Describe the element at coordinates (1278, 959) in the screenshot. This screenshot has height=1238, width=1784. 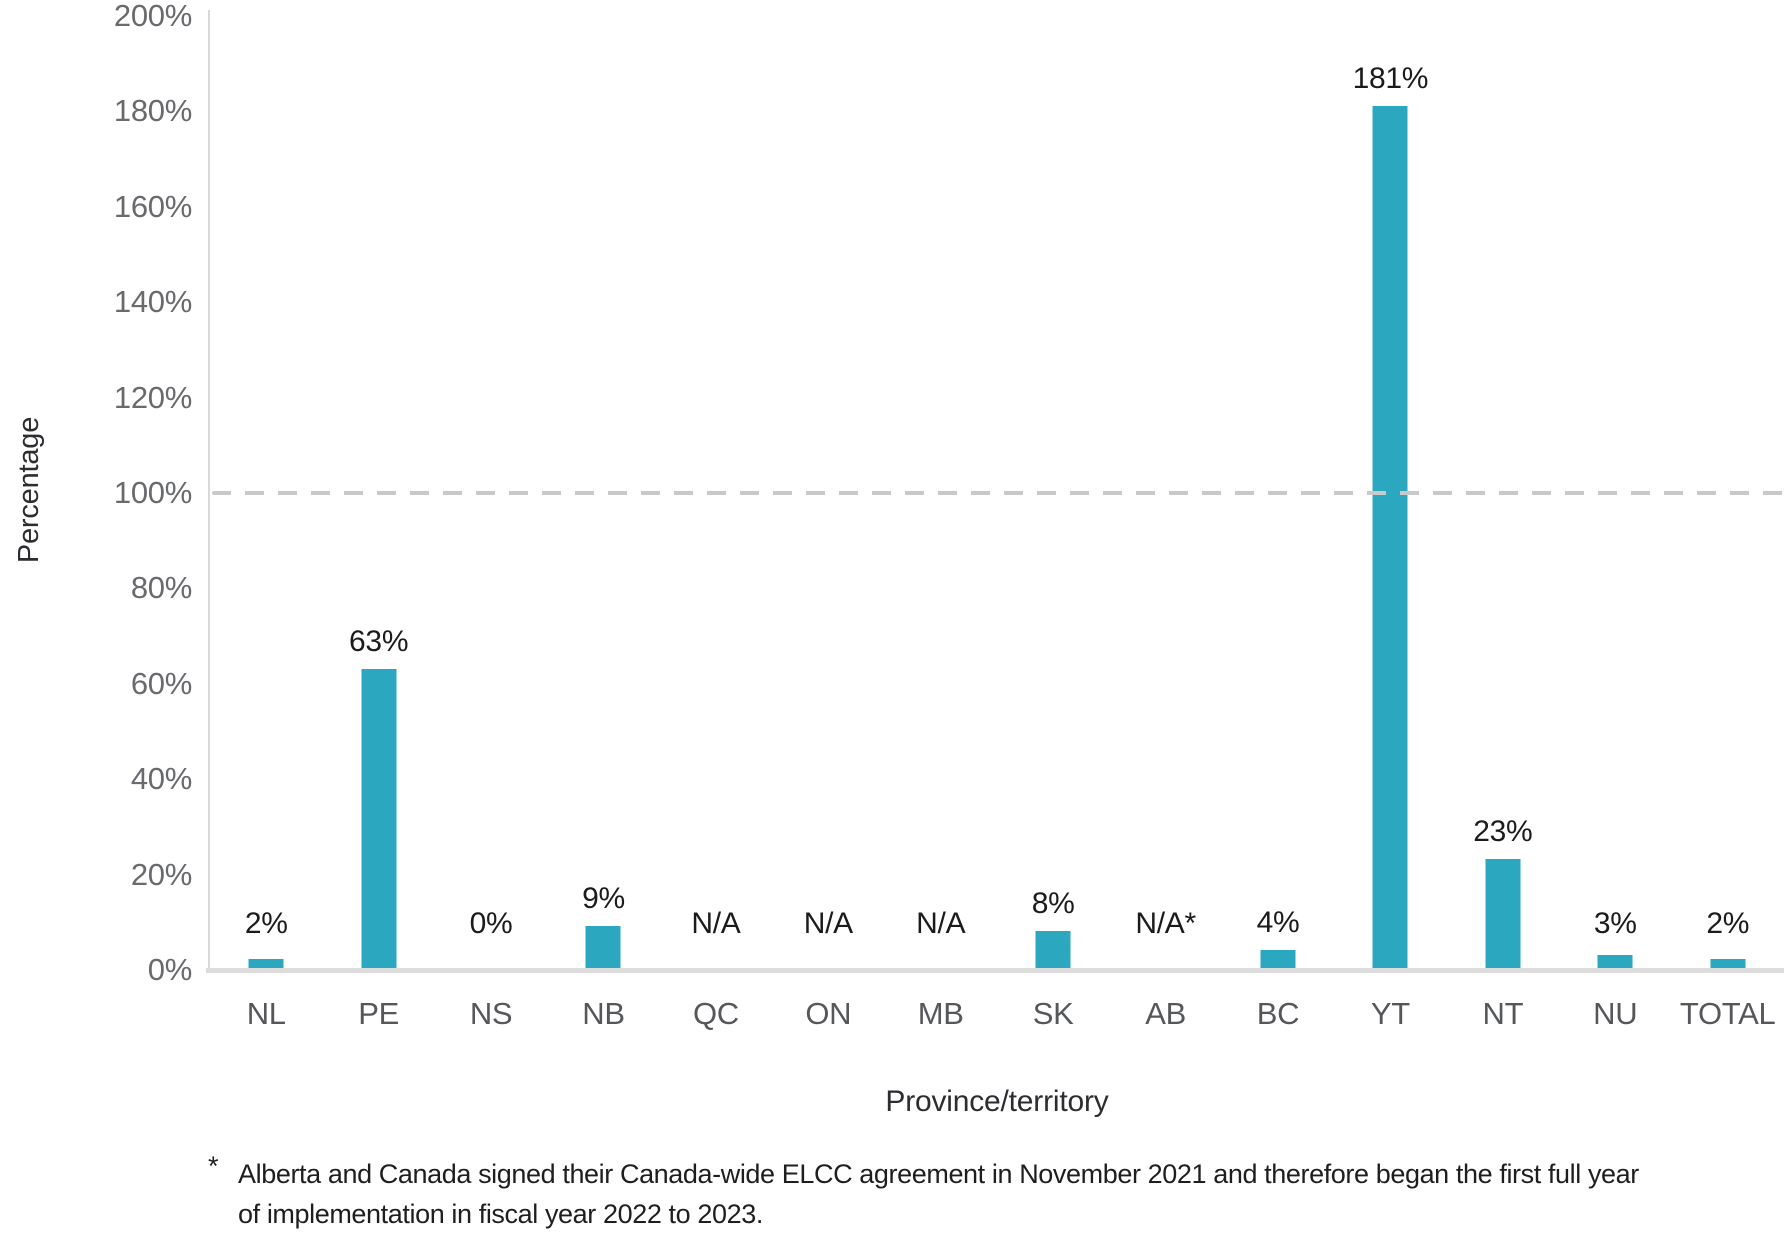
I see `bar-bc` at that location.